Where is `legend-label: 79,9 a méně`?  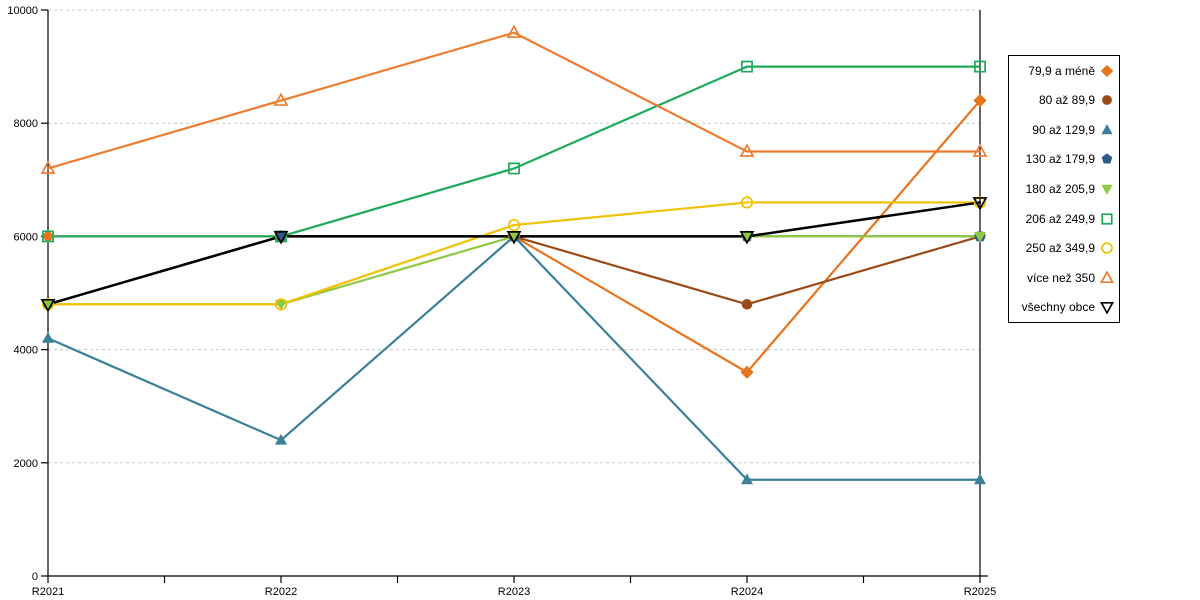
legend-label: 79,9 a méně is located at coordinates (1061, 70).